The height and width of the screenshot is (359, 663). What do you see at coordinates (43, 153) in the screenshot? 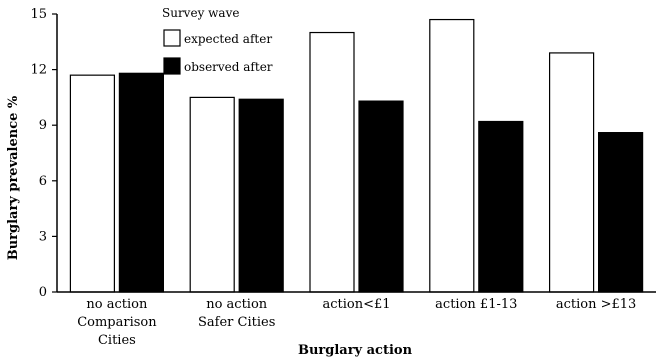
I see `y-axis-ticks: 0 3 6 9 12 15` at bounding box center [43, 153].